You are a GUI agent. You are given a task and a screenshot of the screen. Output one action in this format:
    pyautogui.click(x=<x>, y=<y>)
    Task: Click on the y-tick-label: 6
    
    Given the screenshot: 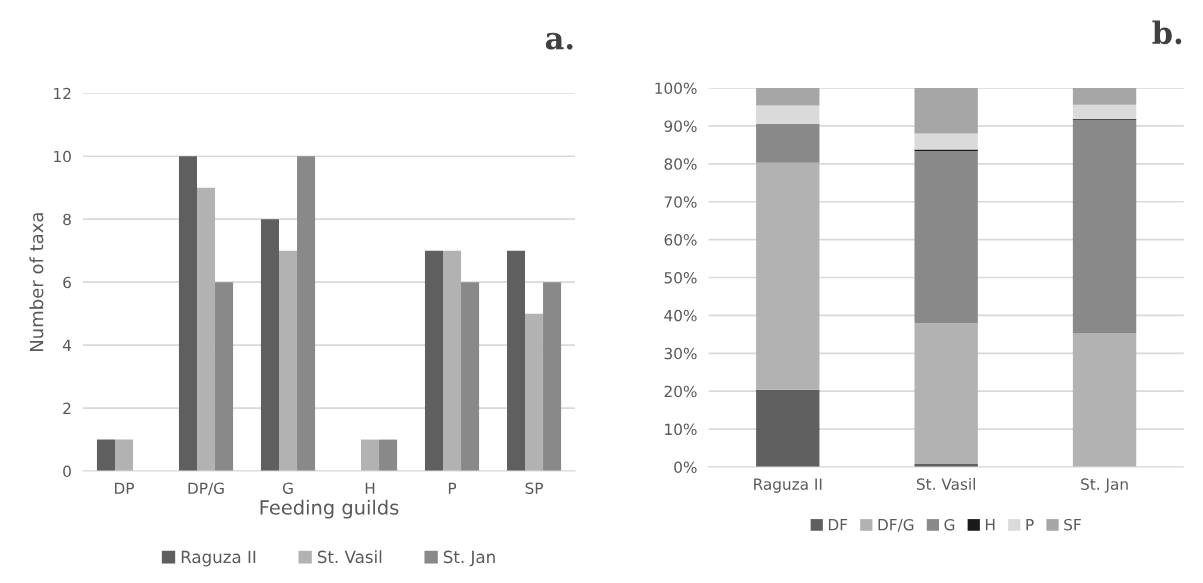 What is the action you would take?
    pyautogui.click(x=67, y=282)
    